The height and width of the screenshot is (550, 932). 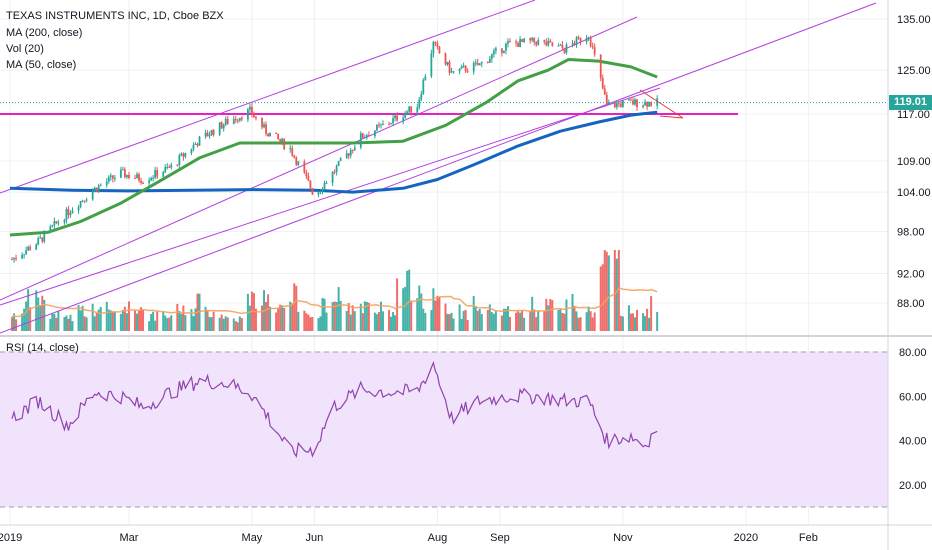 I want to click on rsi-axis: 20.00 40.00 60.00 80.00, so click(x=913, y=419).